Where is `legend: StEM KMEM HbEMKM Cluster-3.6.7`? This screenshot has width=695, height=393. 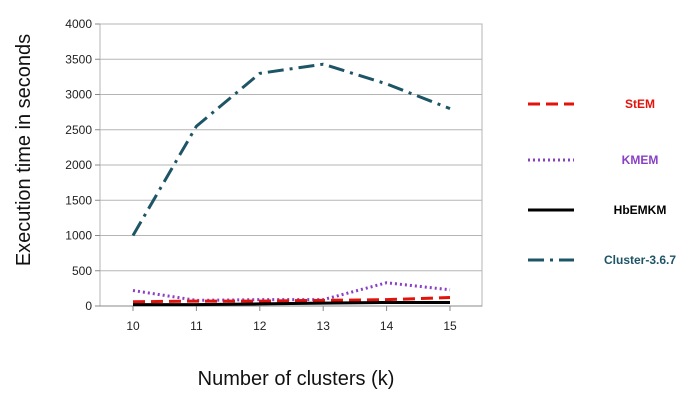 legend: StEM KMEM HbEMKM Cluster-3.6.7 is located at coordinates (602, 182).